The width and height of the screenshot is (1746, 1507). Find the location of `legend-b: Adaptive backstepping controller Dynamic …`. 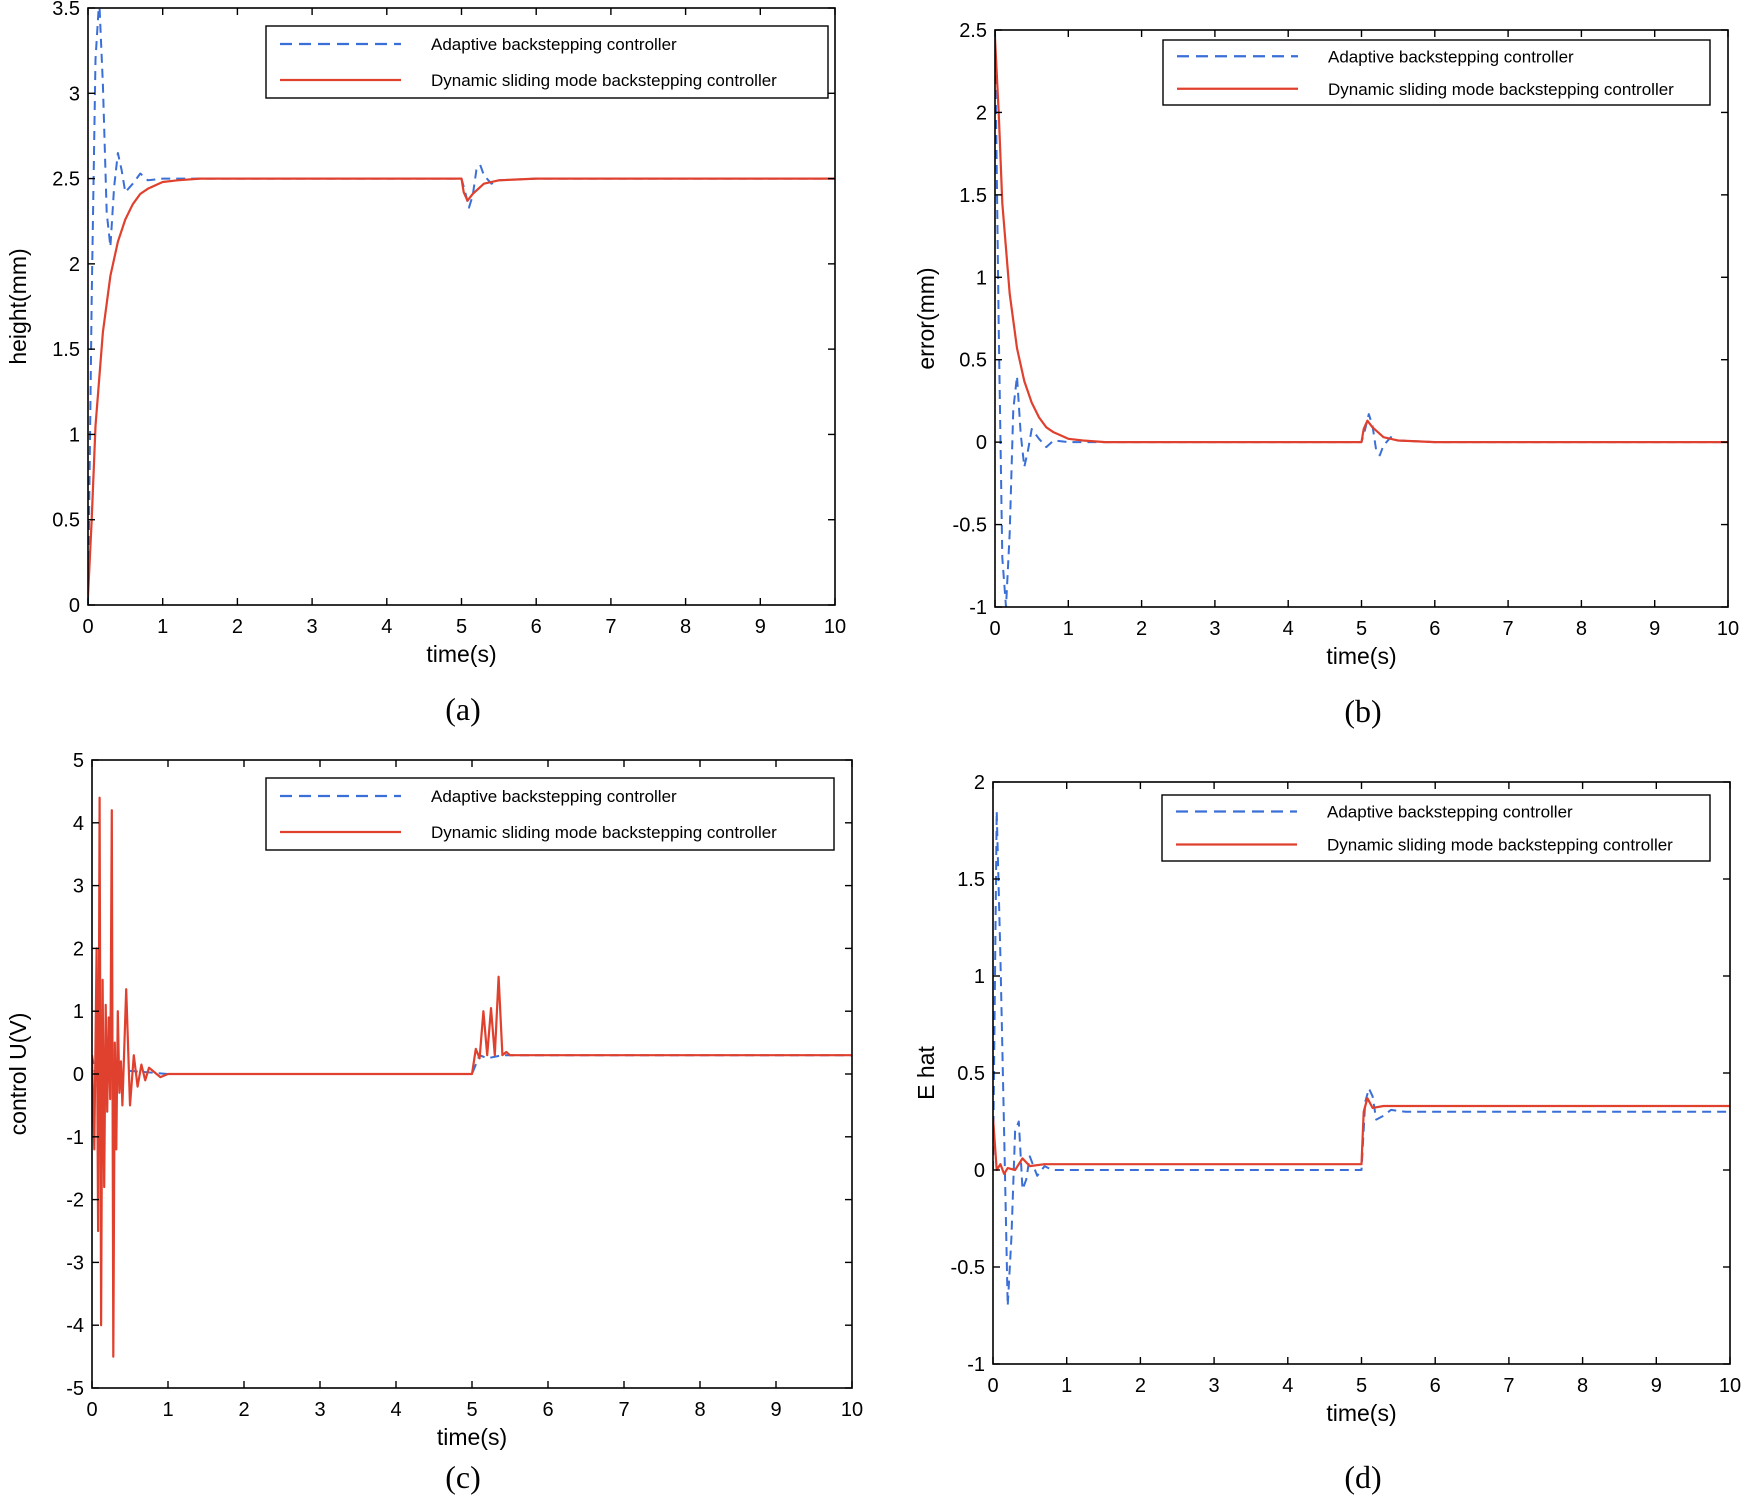

legend-b: Adaptive backstepping controller Dynamic … is located at coordinates (1436, 72).